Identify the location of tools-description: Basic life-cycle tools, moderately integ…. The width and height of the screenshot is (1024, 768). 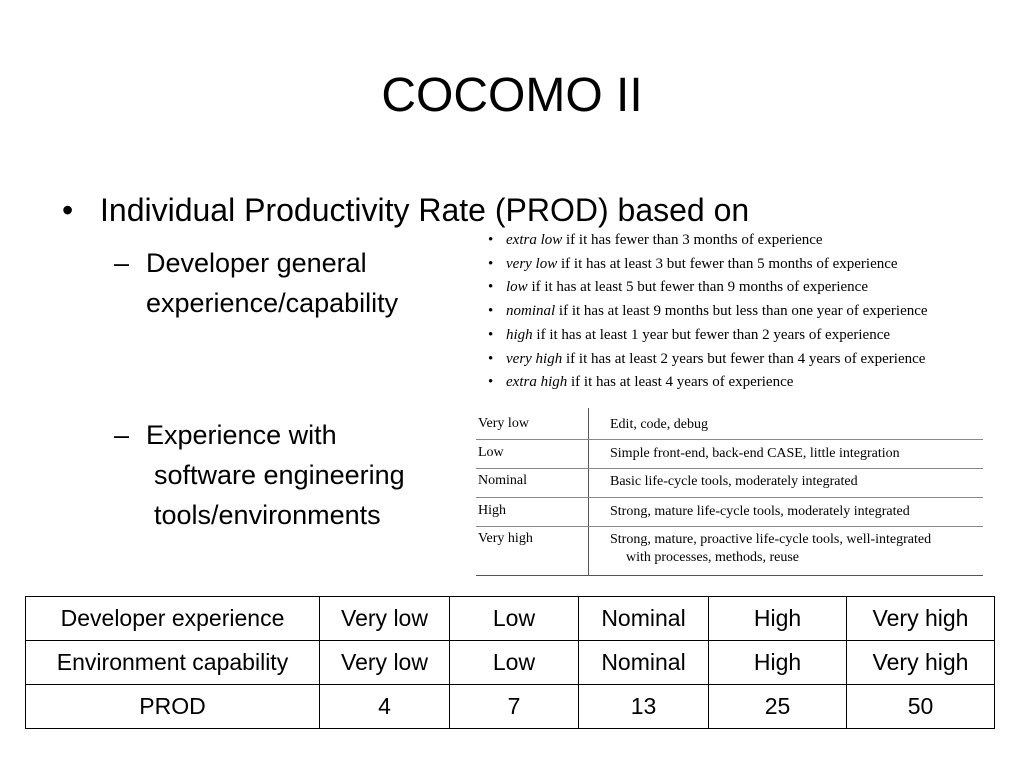
(734, 481).